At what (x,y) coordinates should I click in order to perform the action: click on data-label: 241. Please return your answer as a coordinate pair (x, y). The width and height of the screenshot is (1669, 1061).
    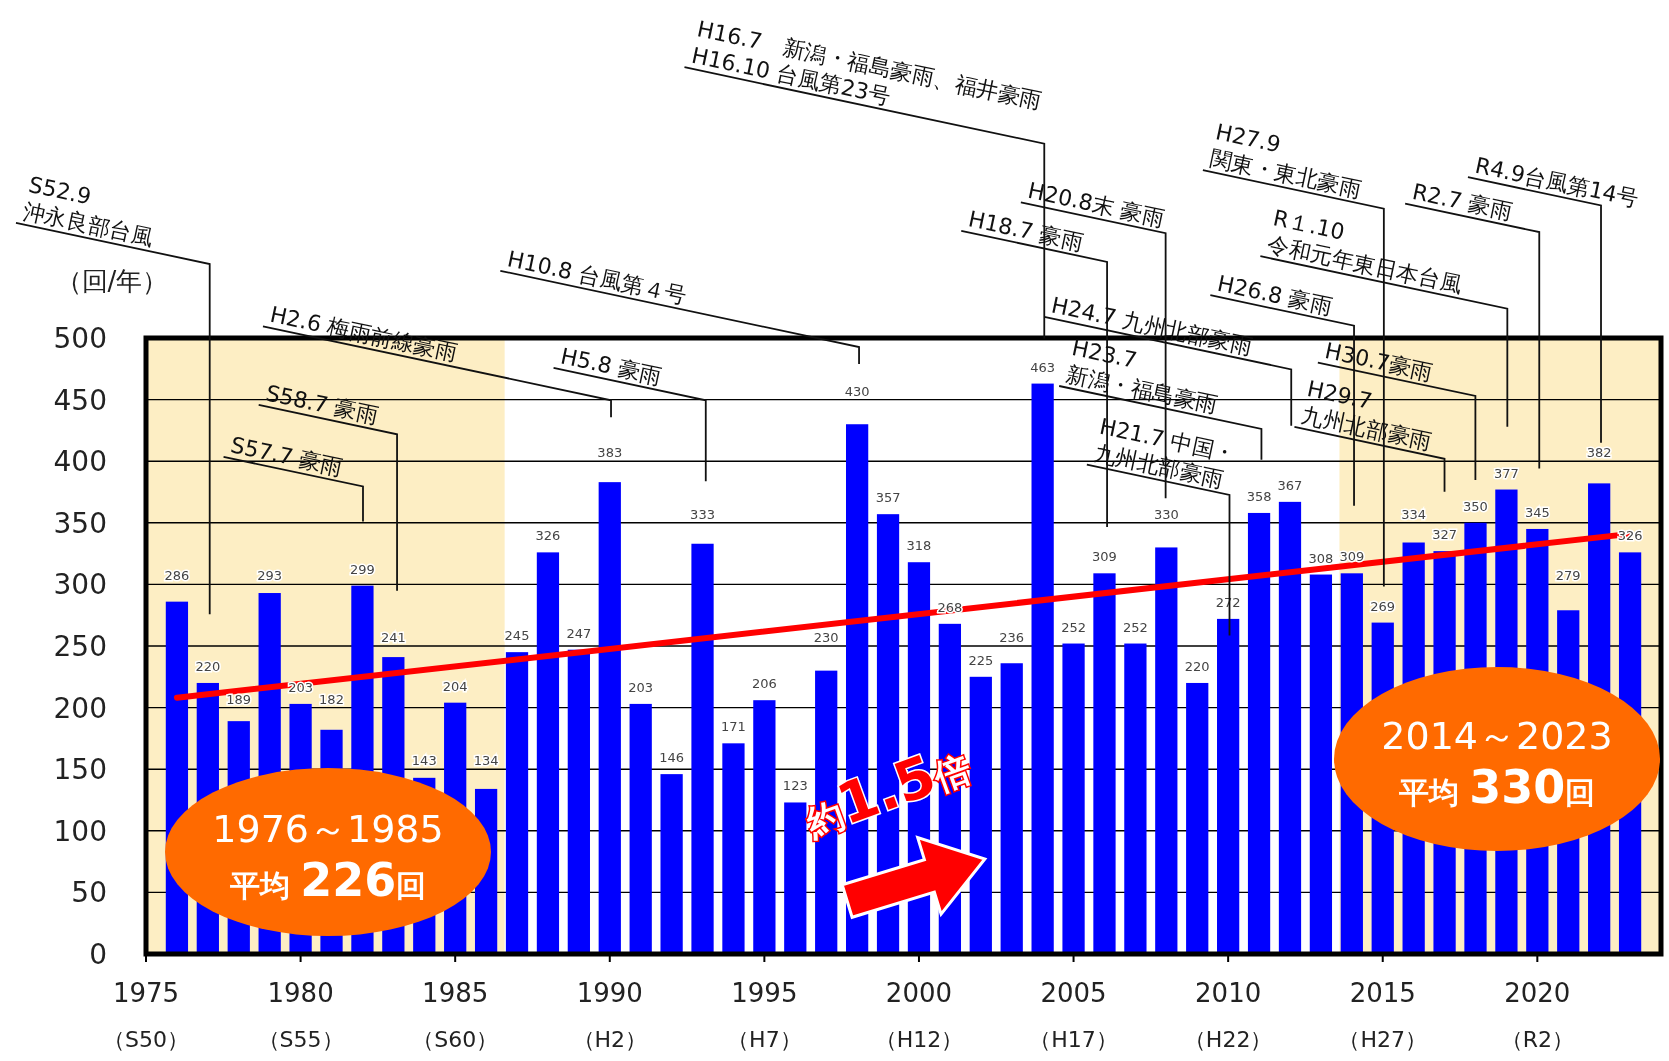
    Looking at the image, I should click on (393, 637).